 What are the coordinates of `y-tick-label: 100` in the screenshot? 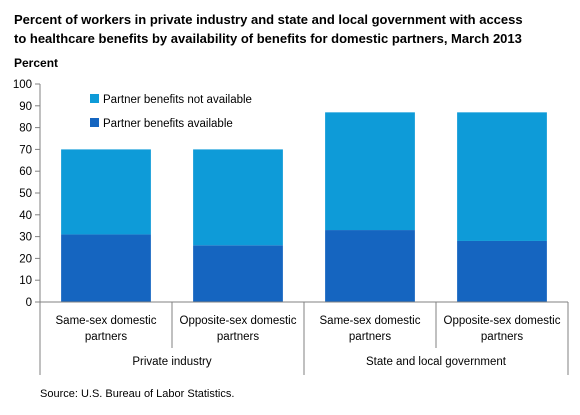 It's located at (22, 85).